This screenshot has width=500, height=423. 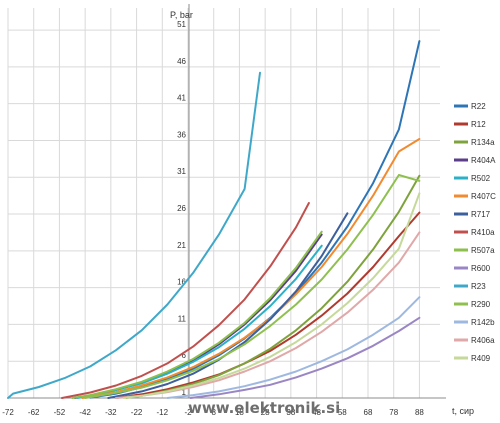 I want to click on y-tick-label: 26, so click(x=181, y=208).